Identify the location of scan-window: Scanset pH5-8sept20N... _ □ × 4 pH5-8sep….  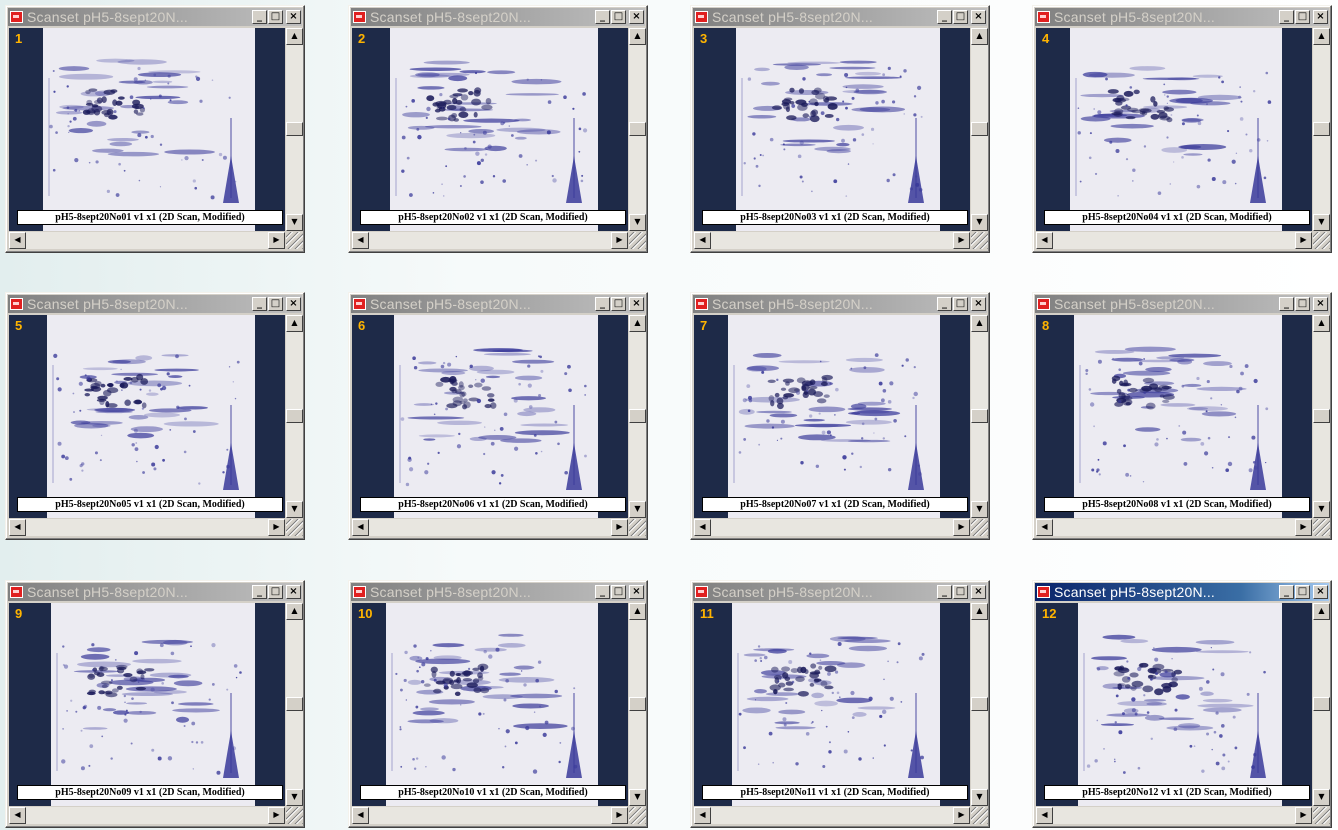
(1182, 129).